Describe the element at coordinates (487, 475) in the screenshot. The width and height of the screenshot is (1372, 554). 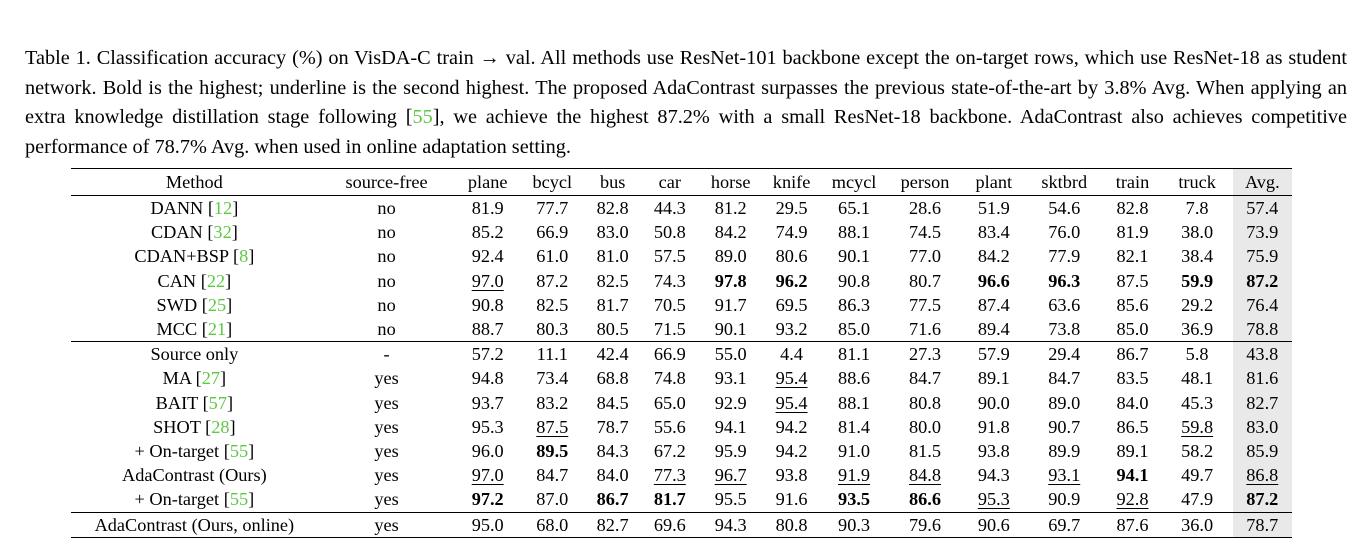
I see `plane-cell: 97.0` at that location.